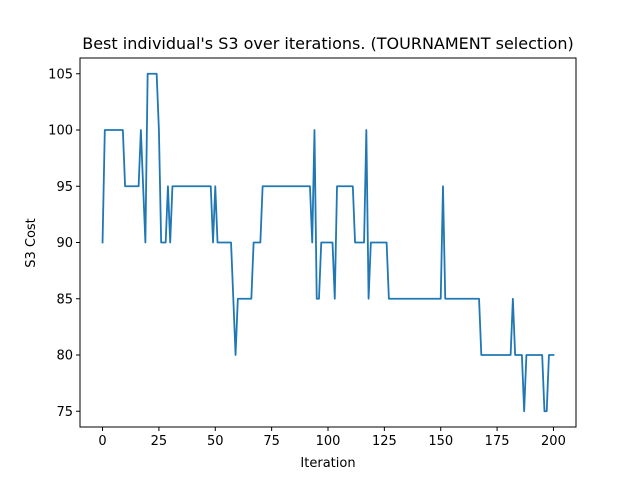 This screenshot has width=640, height=480. I want to click on x-tick-label: 175, so click(497, 441).